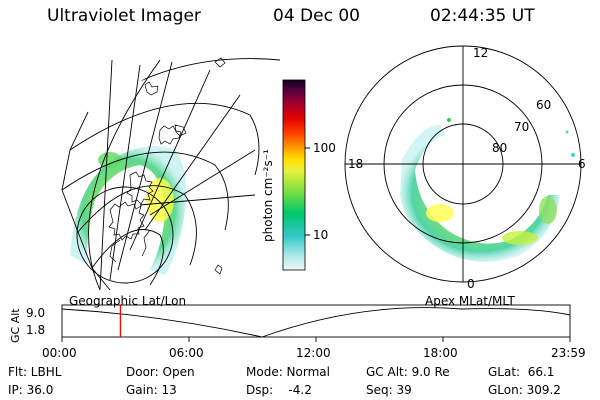  What do you see at coordinates (59, 353) in the screenshot?
I see `timeline-tick-0: 00:00` at bounding box center [59, 353].